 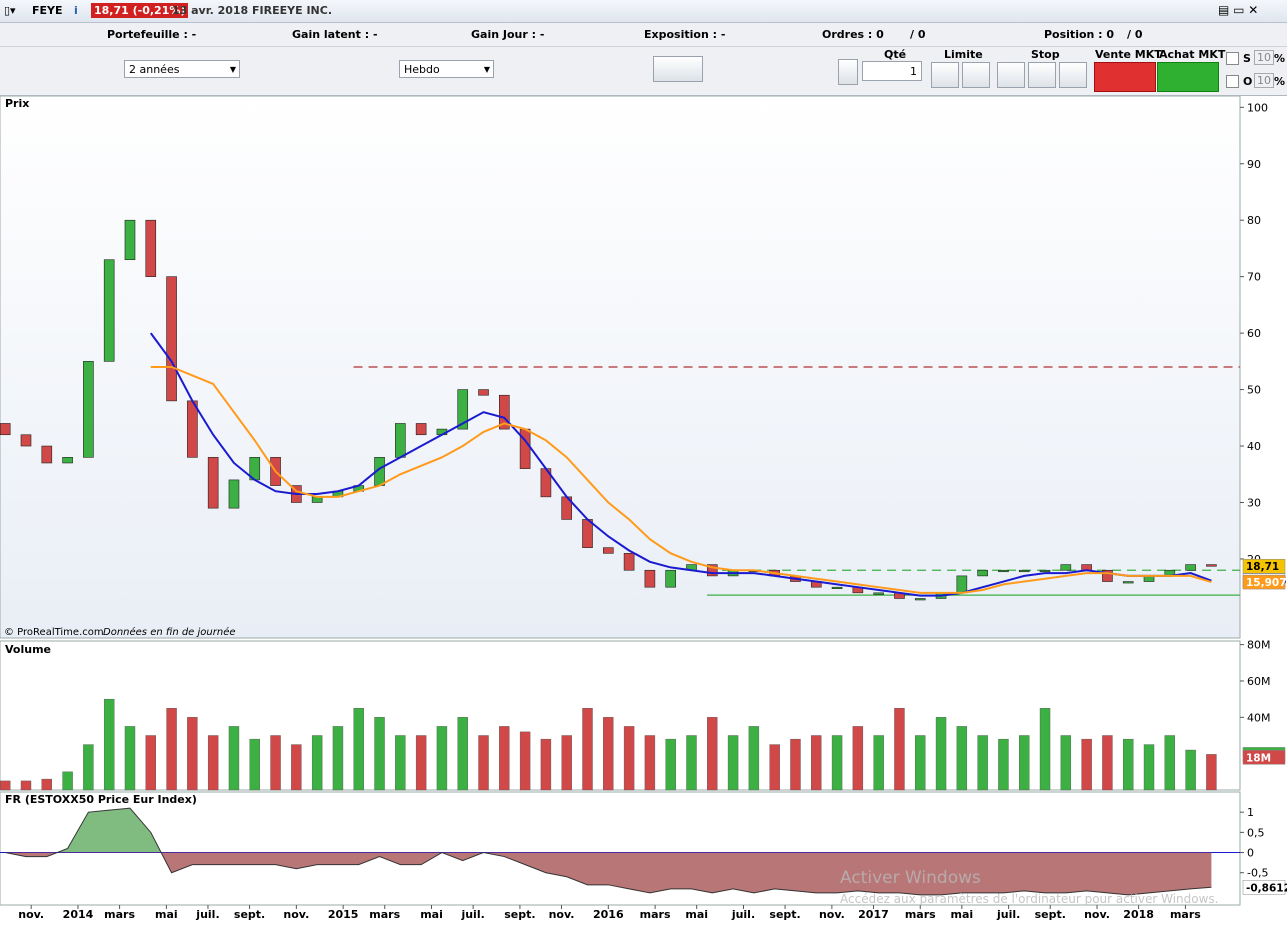 I want to click on chart-style-button, so click(x=678, y=69).